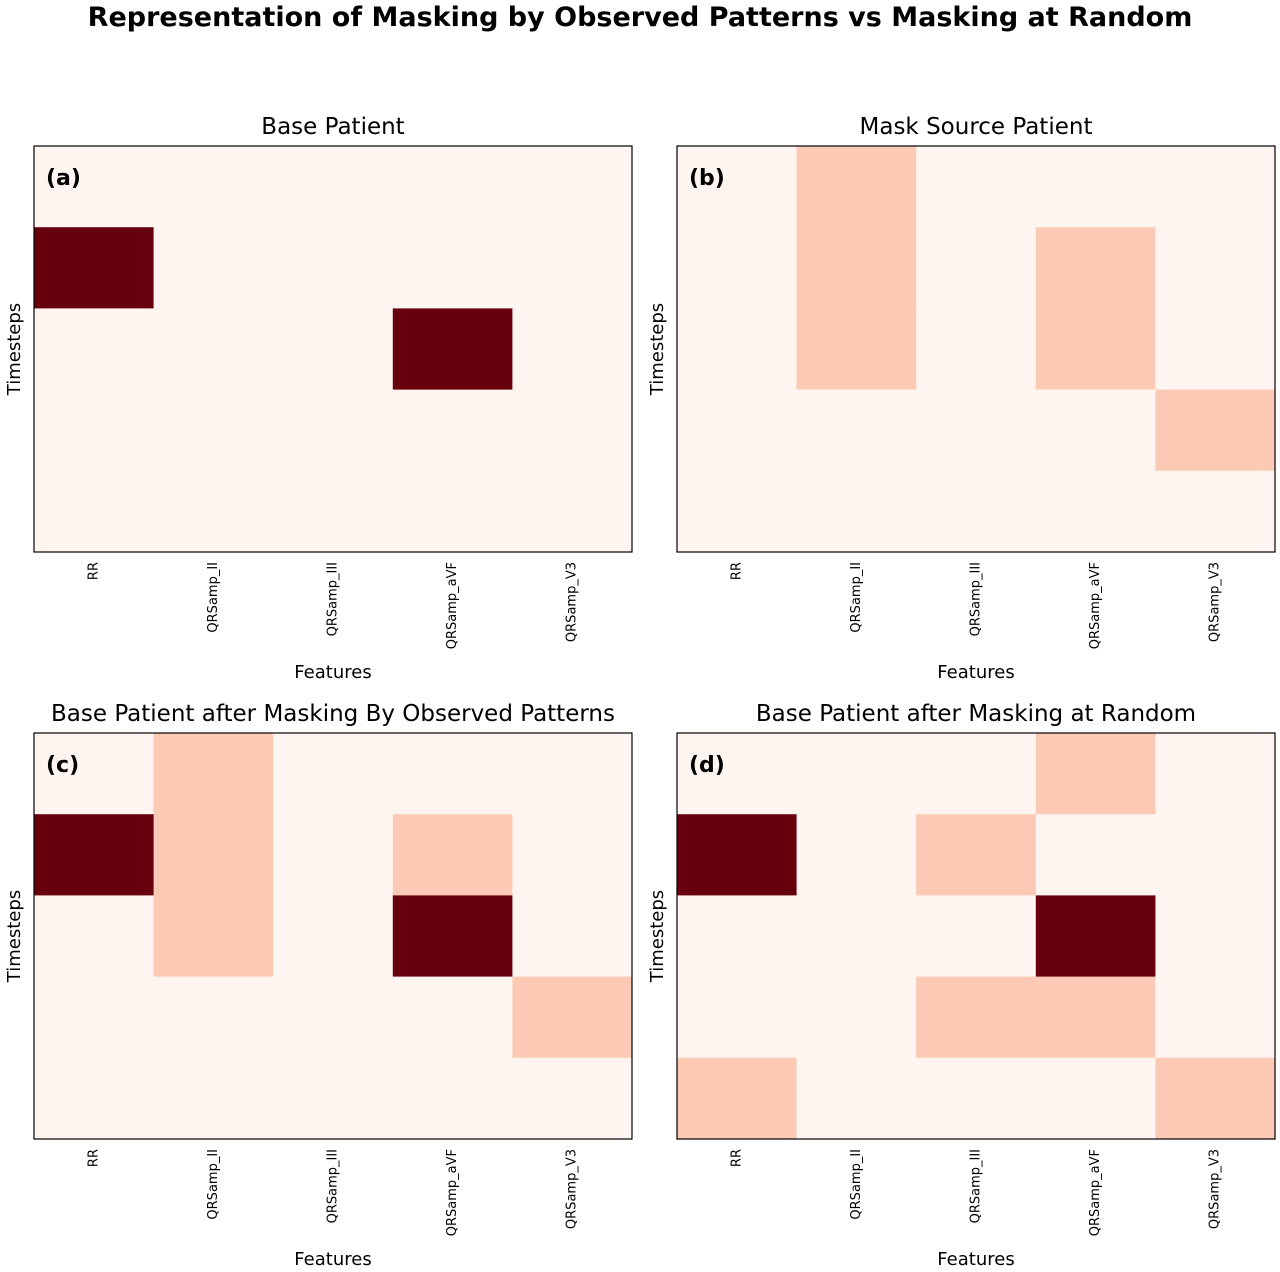  Describe the element at coordinates (63, 178) in the screenshot. I see `panel-label: (a)` at that location.